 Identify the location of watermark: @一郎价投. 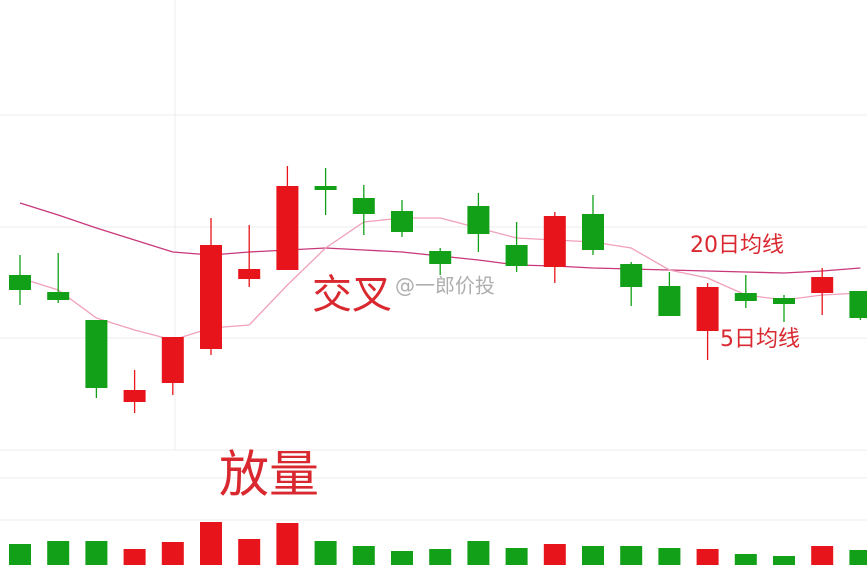
(445, 286).